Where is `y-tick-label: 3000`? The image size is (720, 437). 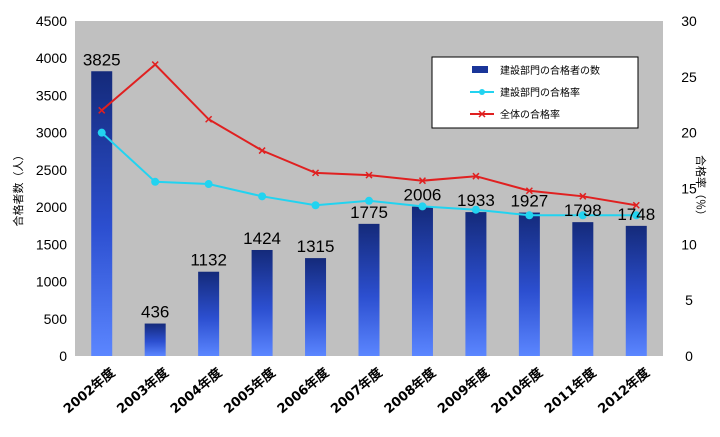 y-tick-label: 3000 is located at coordinates (51, 133).